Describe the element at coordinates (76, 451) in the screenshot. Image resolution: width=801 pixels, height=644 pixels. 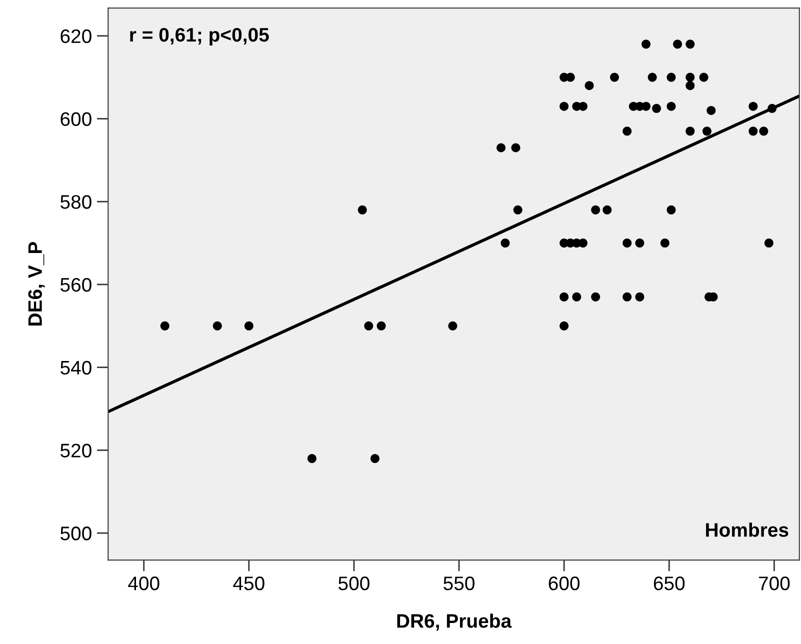
I see `y-tick-label: 520` at that location.